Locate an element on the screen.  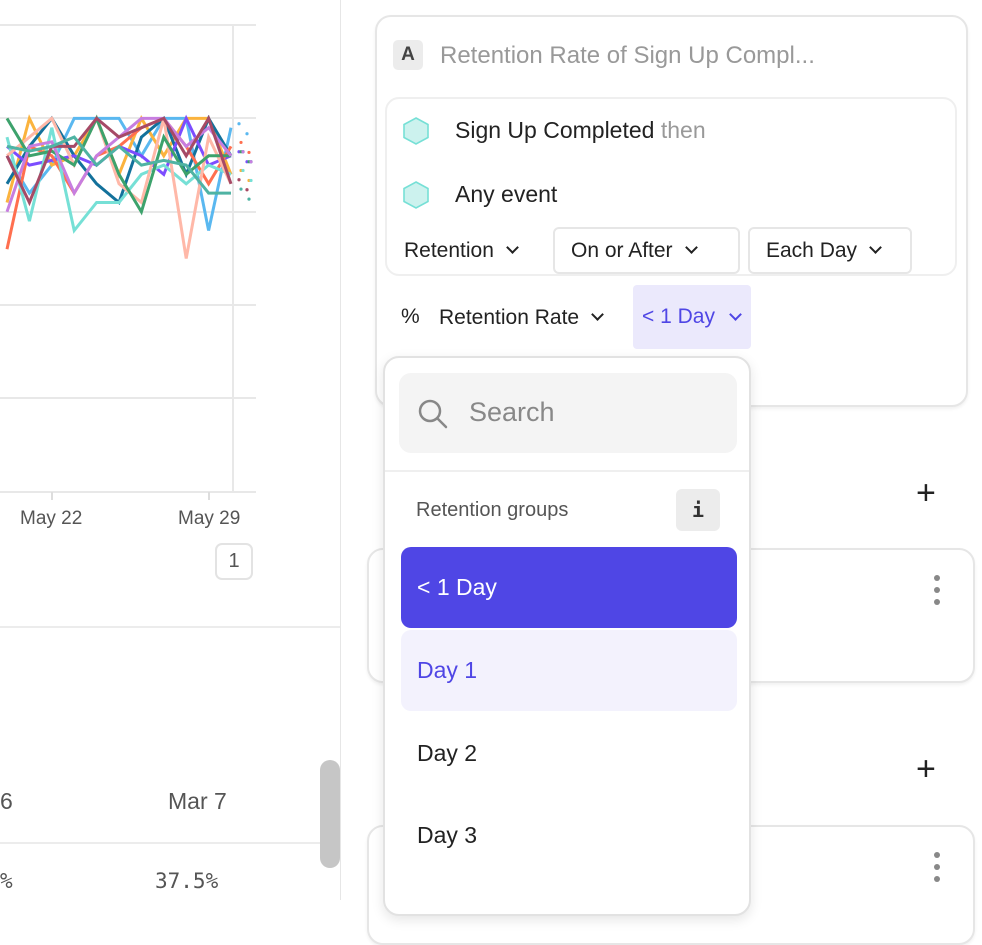
dropdown-label: On or After is located at coordinates (622, 250).